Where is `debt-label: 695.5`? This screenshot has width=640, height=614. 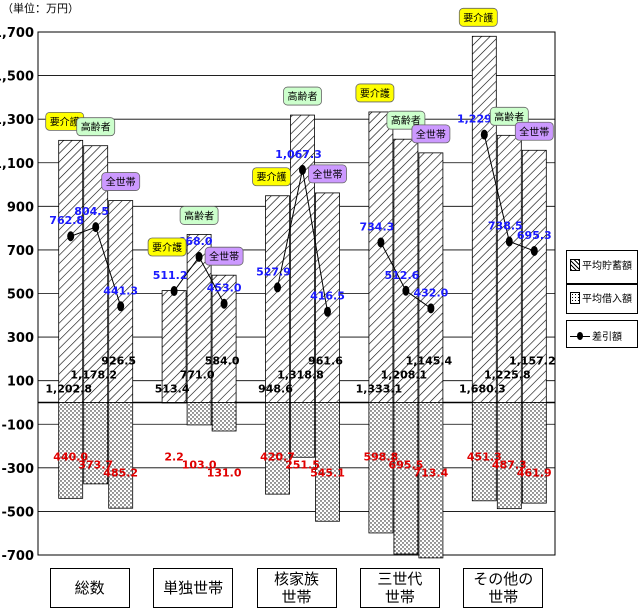
debt-label: 695.5 is located at coordinates (406, 464).